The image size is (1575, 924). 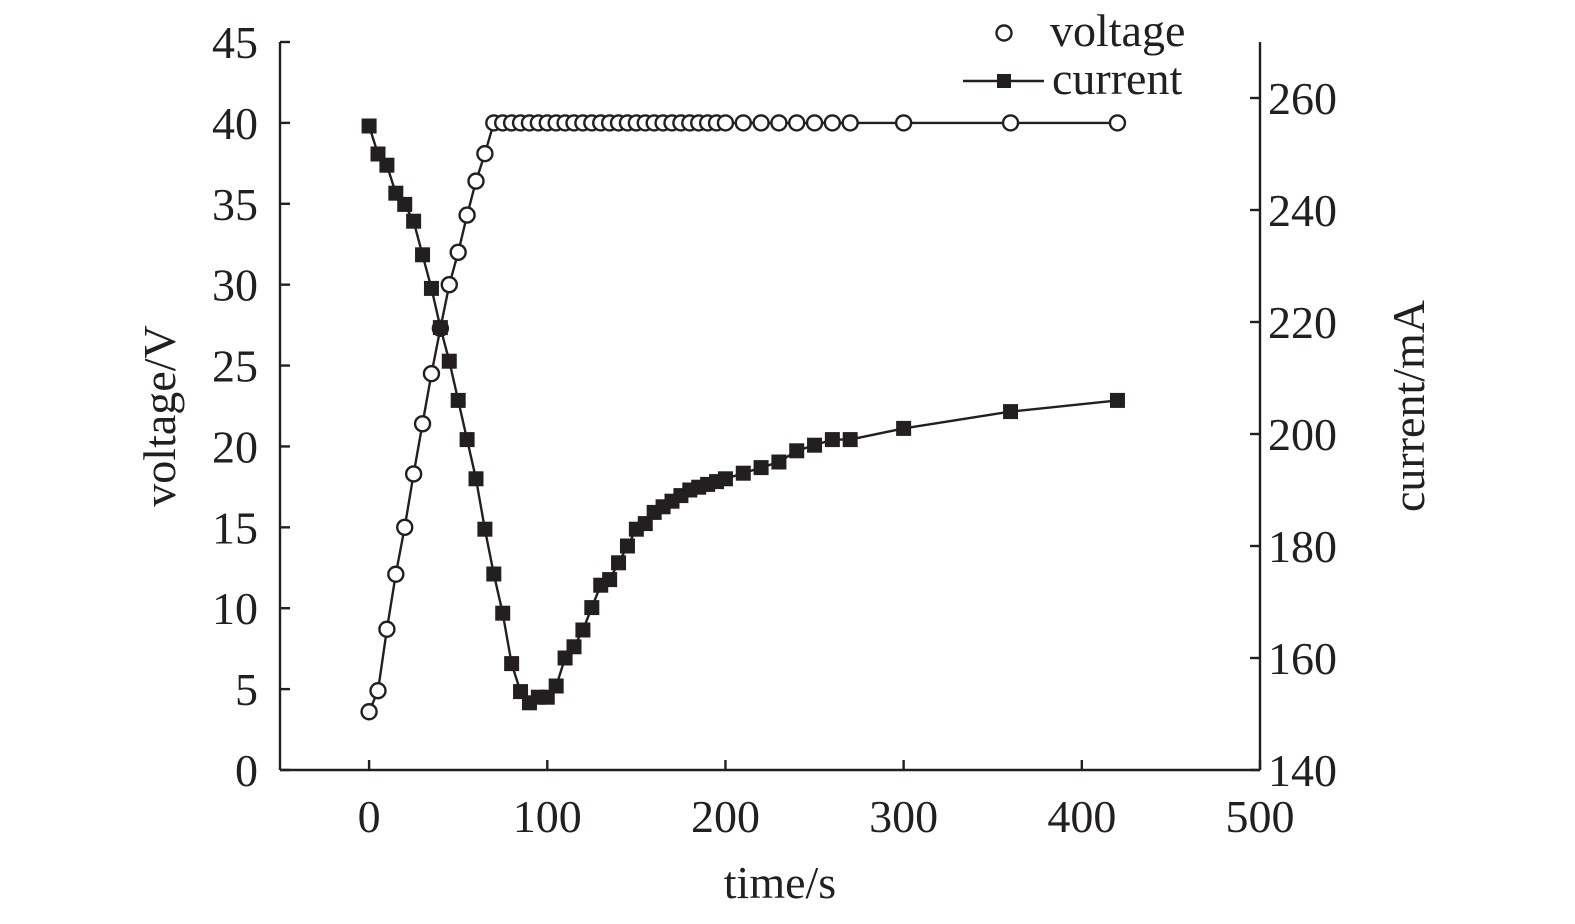 I want to click on y-tick-label: 30, so click(x=235, y=285).